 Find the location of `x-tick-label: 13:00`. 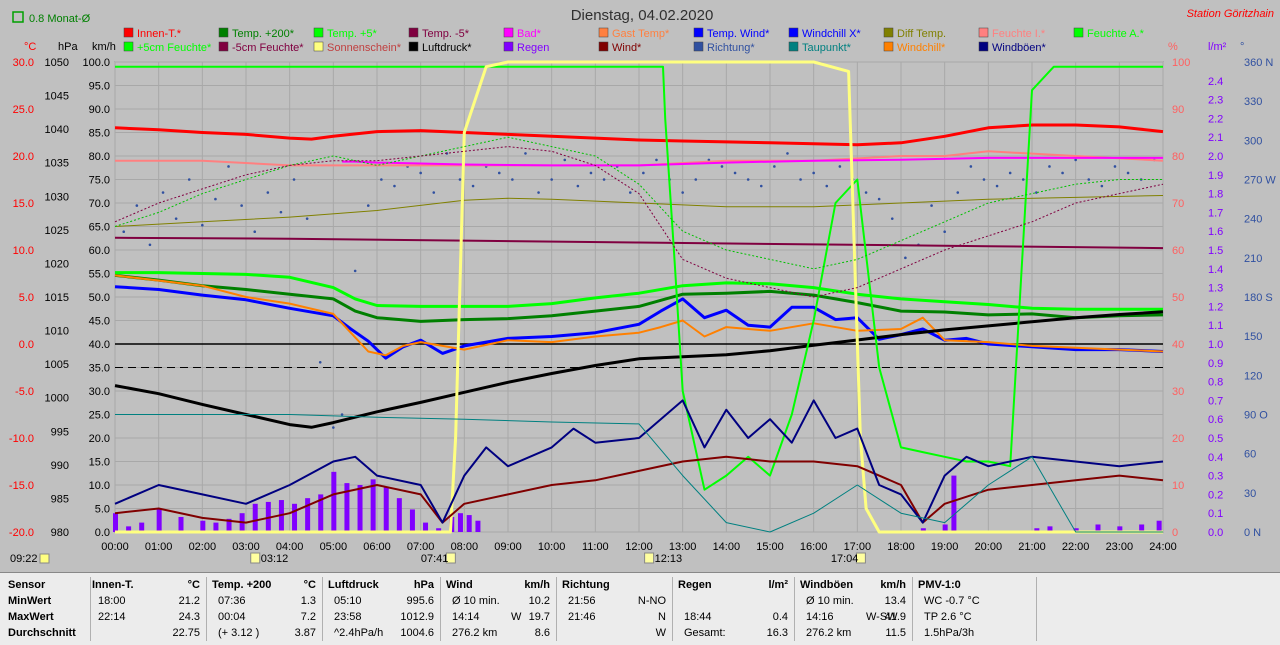

x-tick-label: 13:00 is located at coordinates (683, 547).